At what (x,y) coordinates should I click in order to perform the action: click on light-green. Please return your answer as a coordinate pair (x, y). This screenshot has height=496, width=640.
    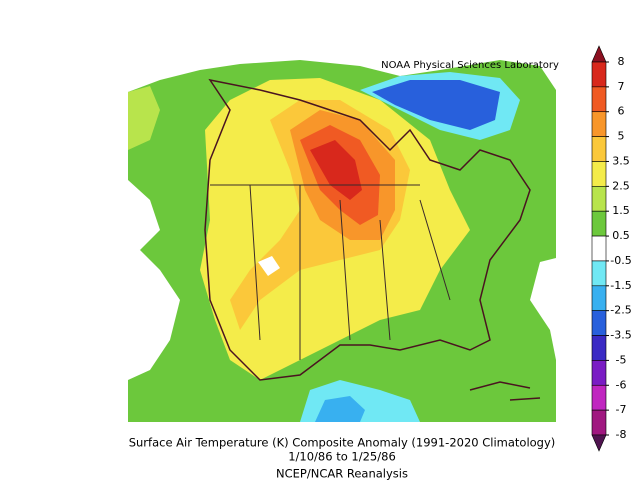
    Looking at the image, I should click on (144, 118).